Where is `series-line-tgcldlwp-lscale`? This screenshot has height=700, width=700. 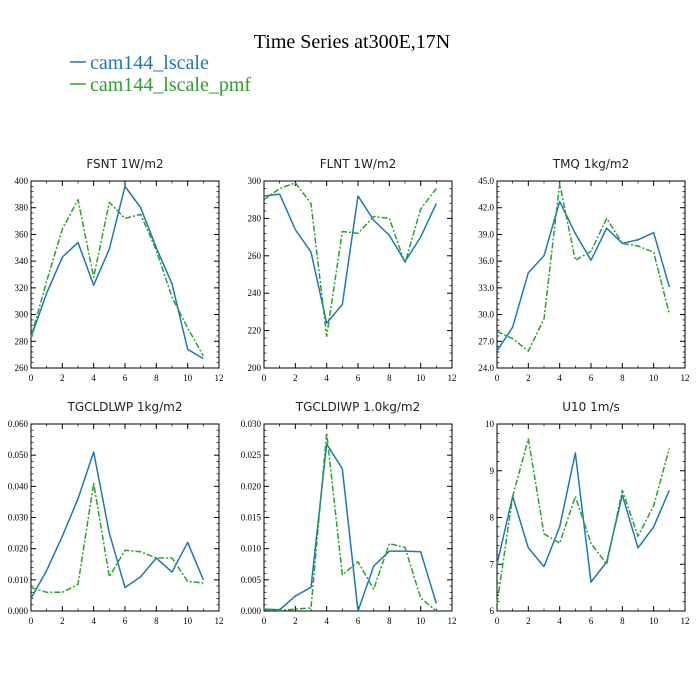 series-line-tgcldlwp-lscale is located at coordinates (117, 525).